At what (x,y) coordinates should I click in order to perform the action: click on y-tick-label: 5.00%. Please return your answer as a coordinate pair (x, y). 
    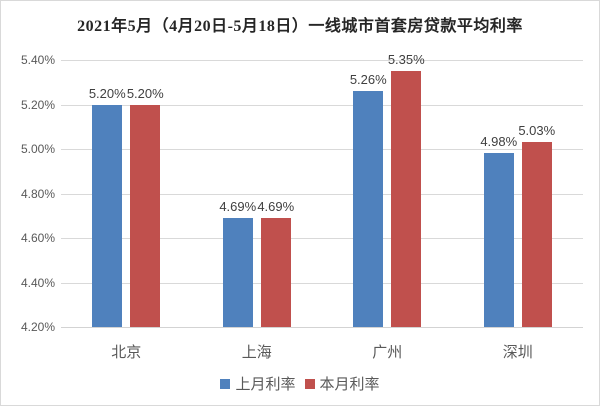
    Looking at the image, I should click on (37, 149).